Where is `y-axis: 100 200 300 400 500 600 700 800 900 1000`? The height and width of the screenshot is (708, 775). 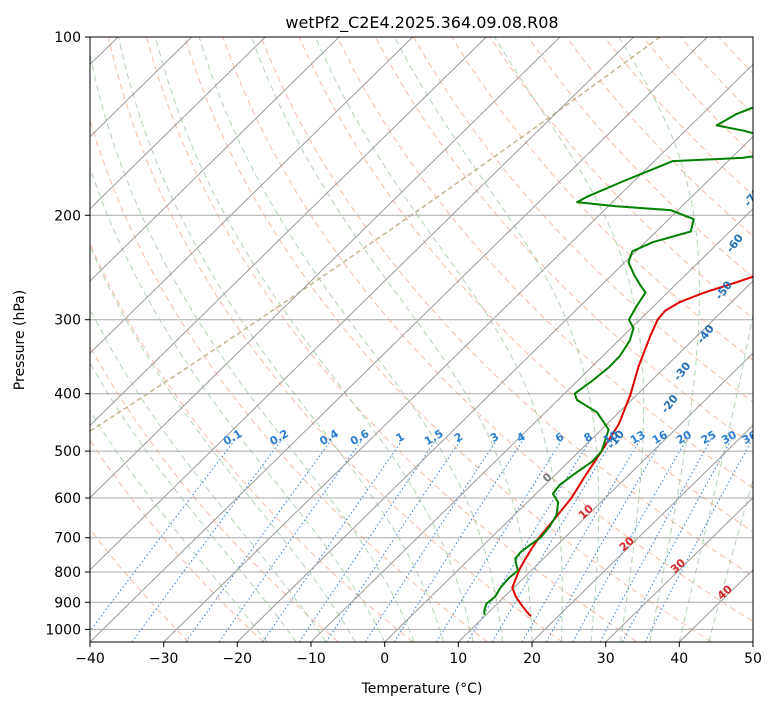
y-axis: 100 200 300 400 500 600 700 800 900 1000 is located at coordinates (67, 334).